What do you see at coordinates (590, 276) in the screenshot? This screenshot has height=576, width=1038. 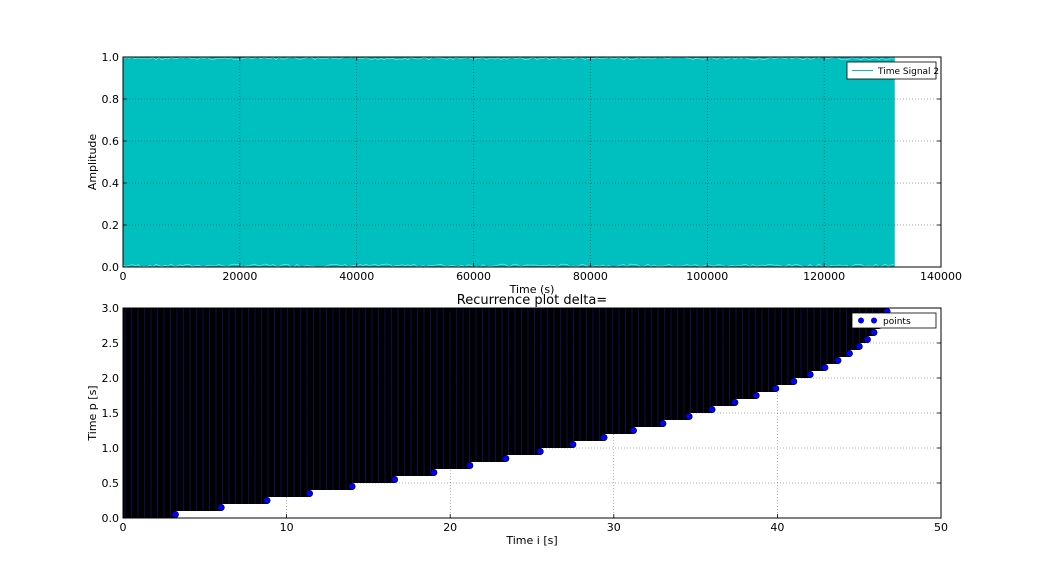 I see `signal-x-tick-label: 80000` at bounding box center [590, 276].